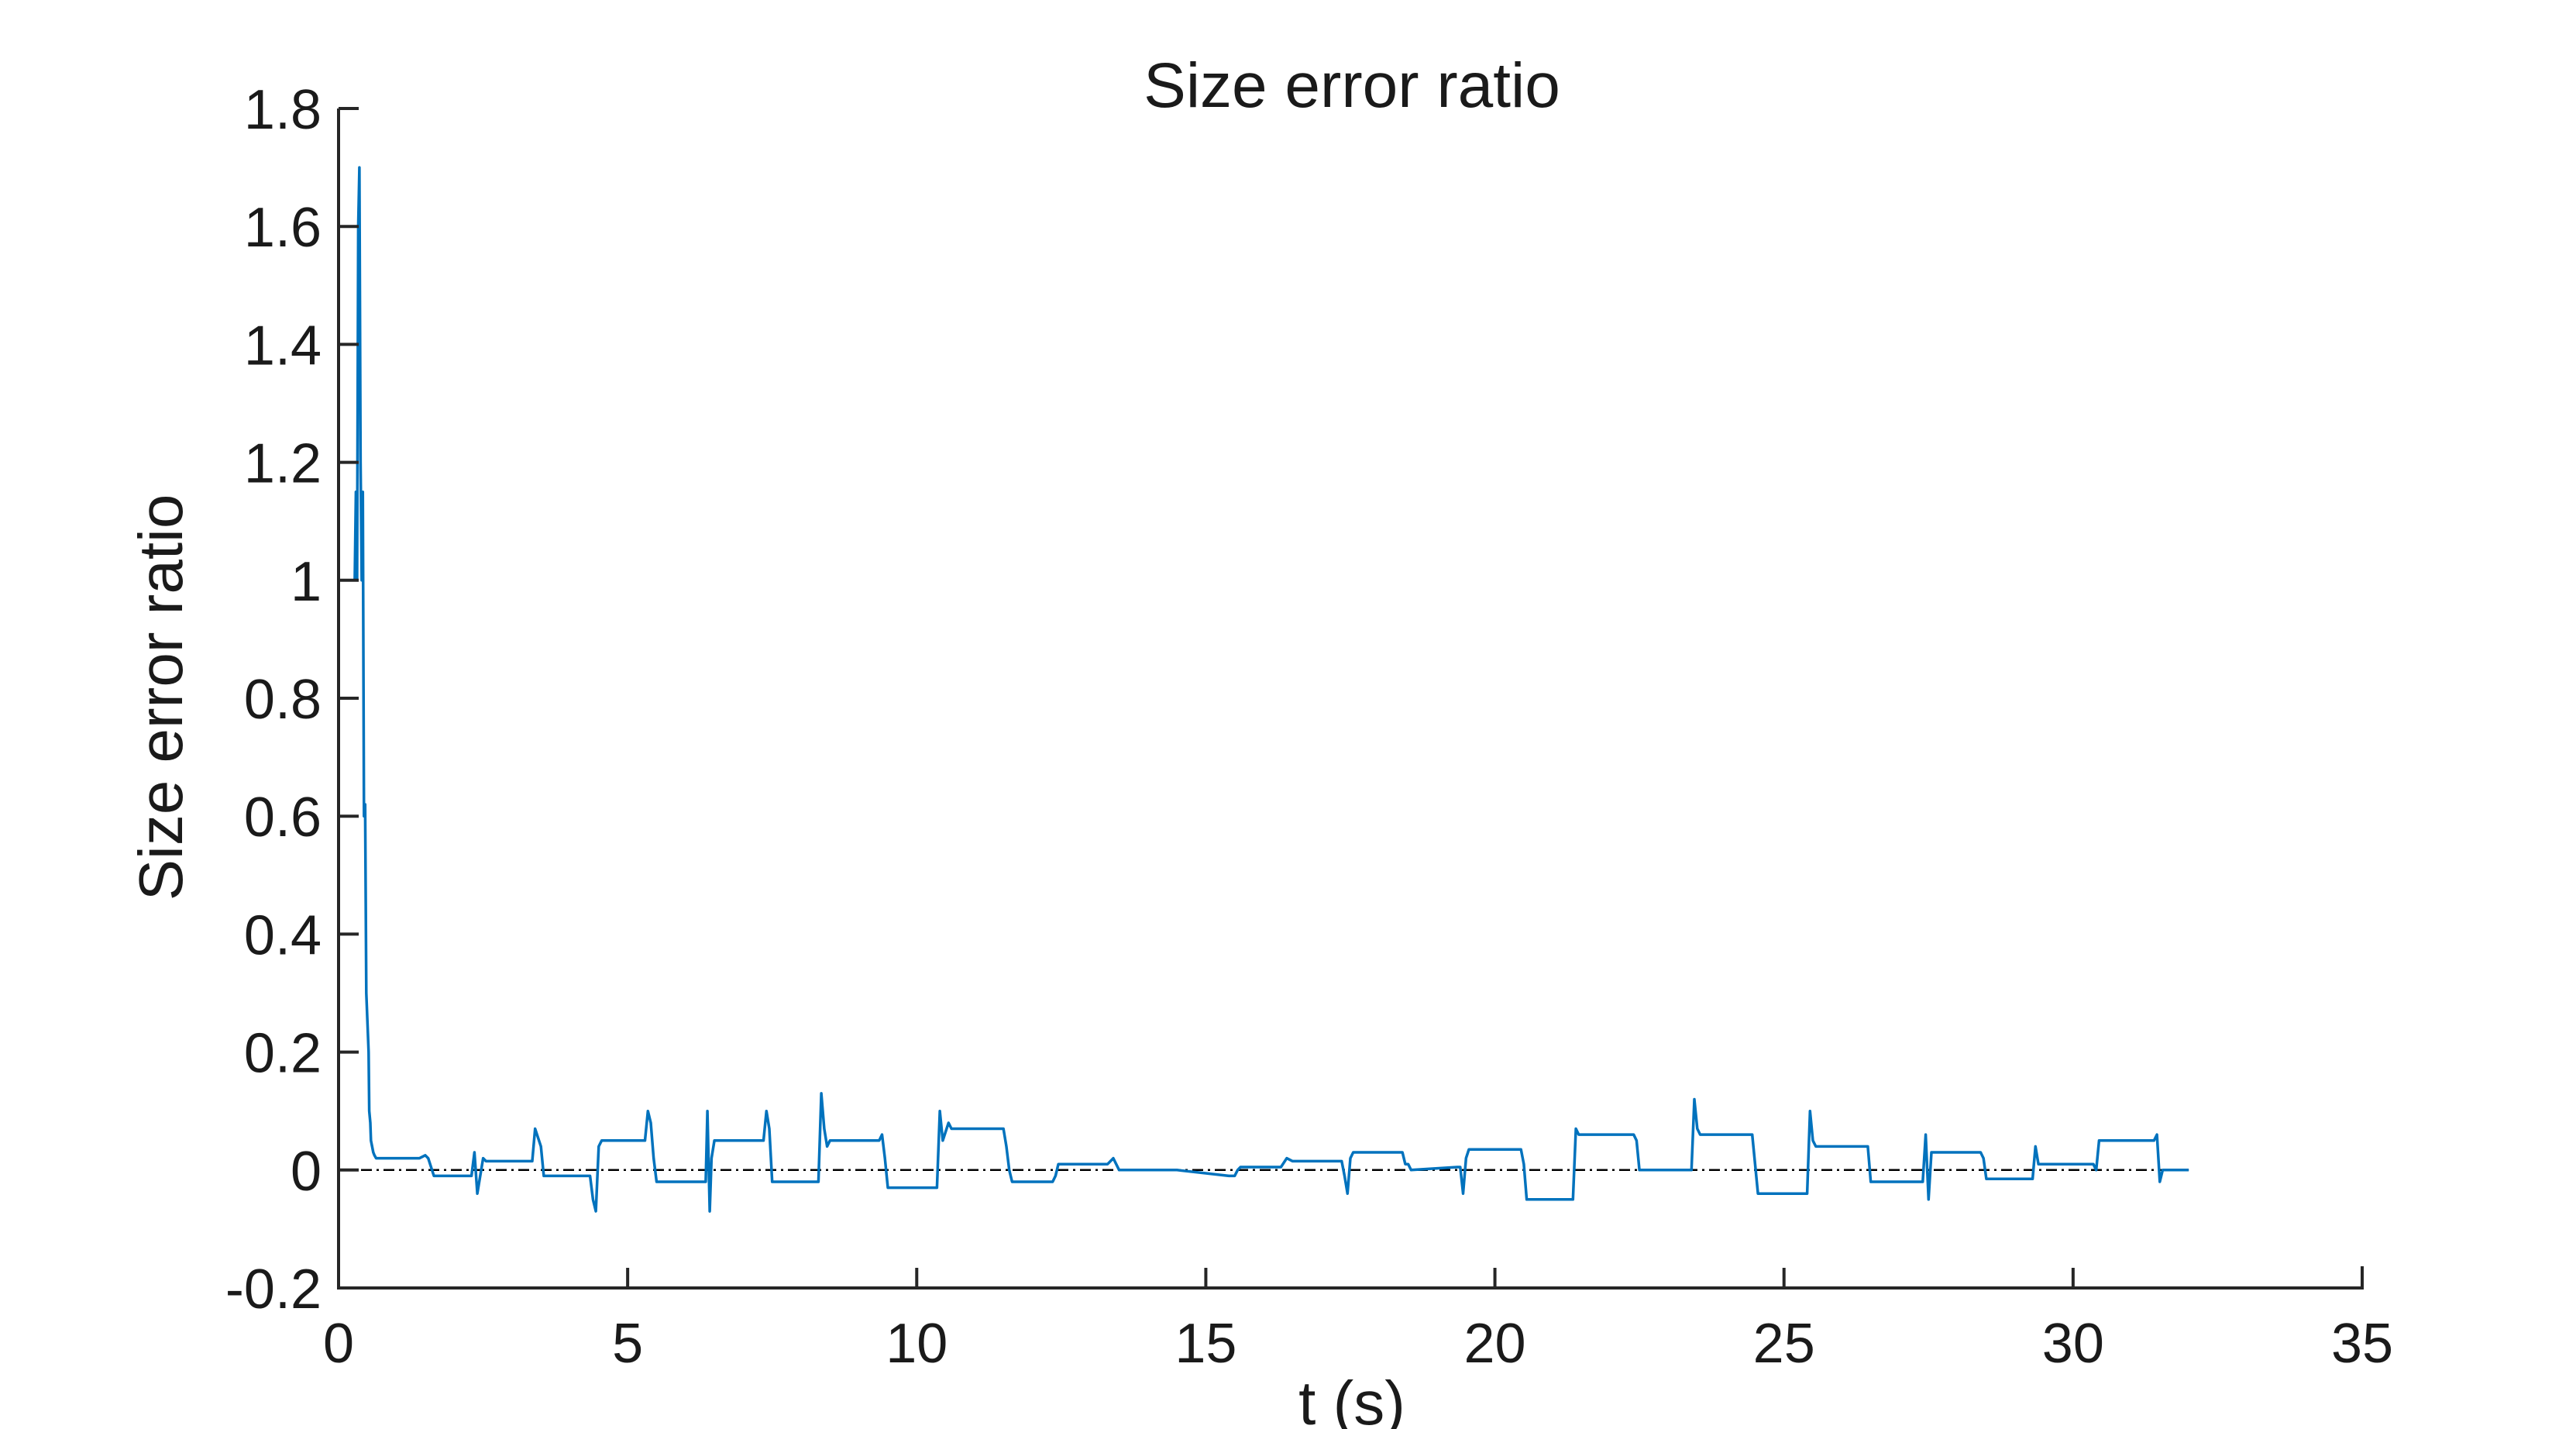 Image resolution: width=2576 pixels, height=1429 pixels. What do you see at coordinates (283, 818) in the screenshot?
I see `y-tick-label: 0.6` at bounding box center [283, 818].